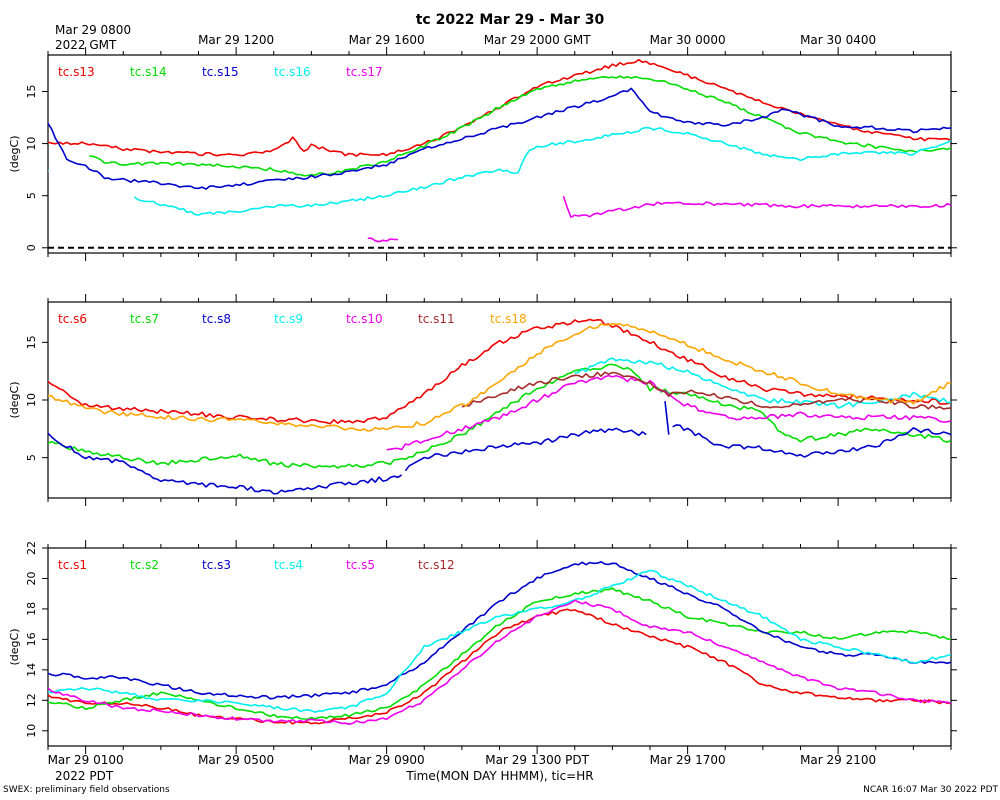 The width and height of the screenshot is (1000, 800). Describe the element at coordinates (364, 72) in the screenshot. I see `legend-tc-s17: tc.s17` at that location.